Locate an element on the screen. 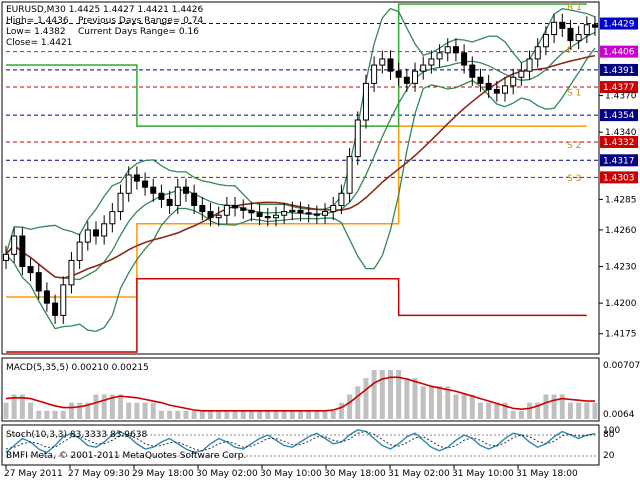 This screenshot has height=483, width=640. price-marker-label: 1.4332 is located at coordinates (619, 143).